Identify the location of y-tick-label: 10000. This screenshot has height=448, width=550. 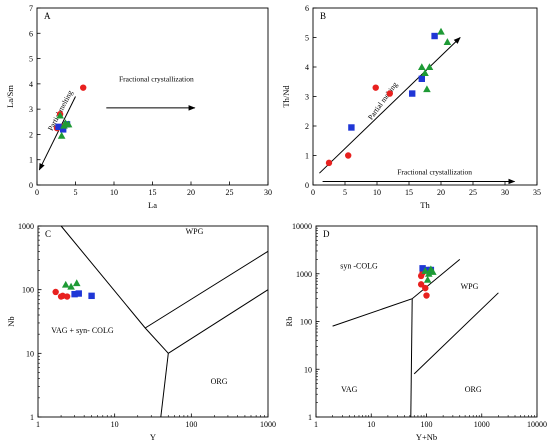
(302, 226).